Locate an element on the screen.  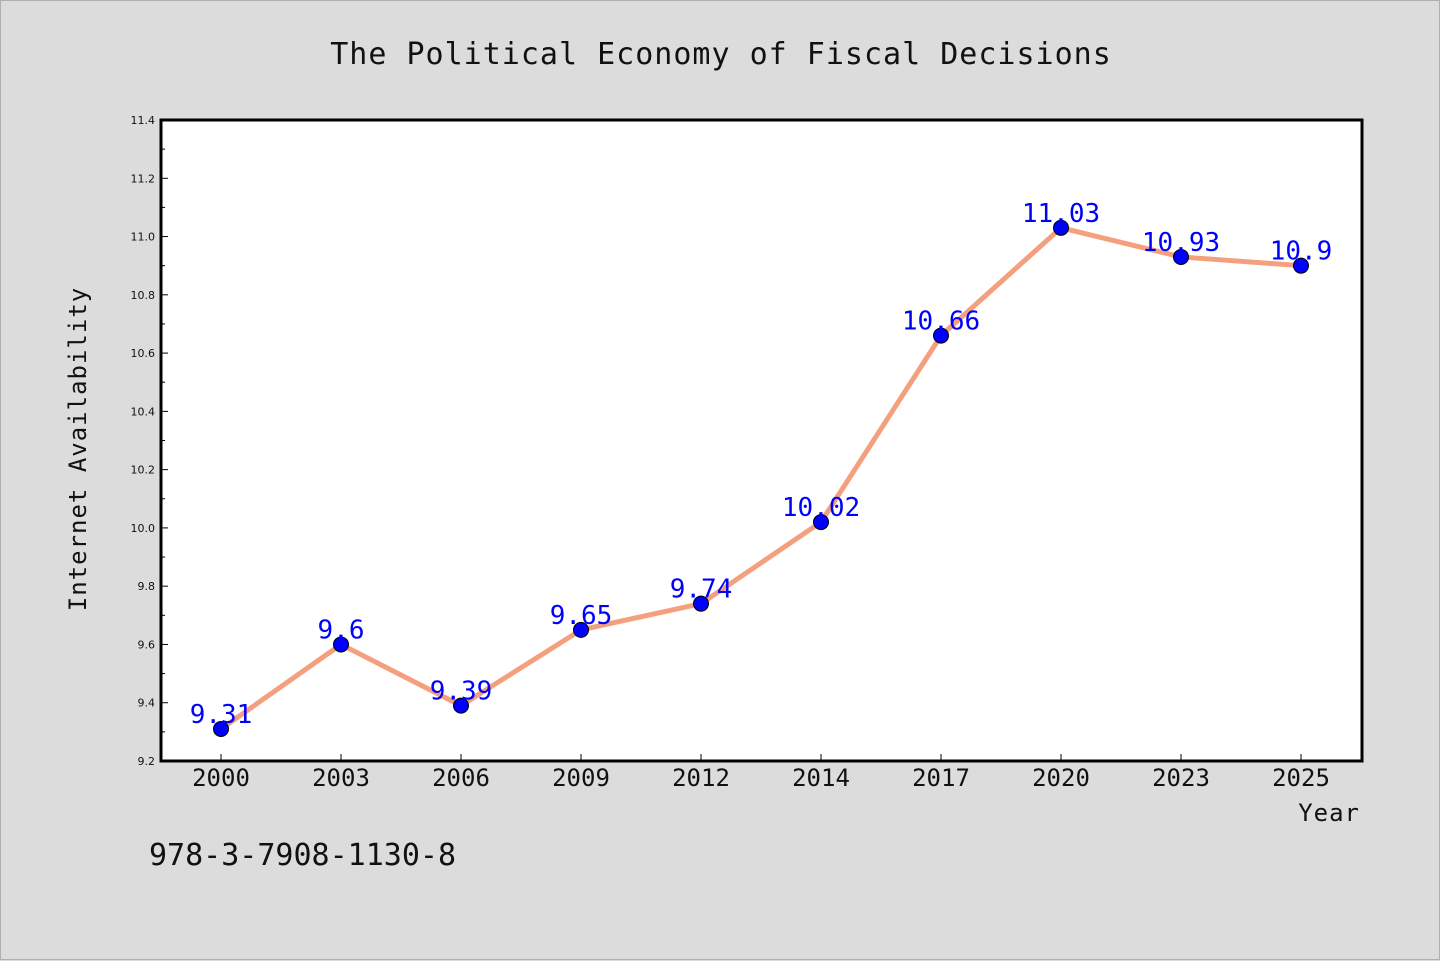
data-point-label: 9.39 is located at coordinates (461, 692).